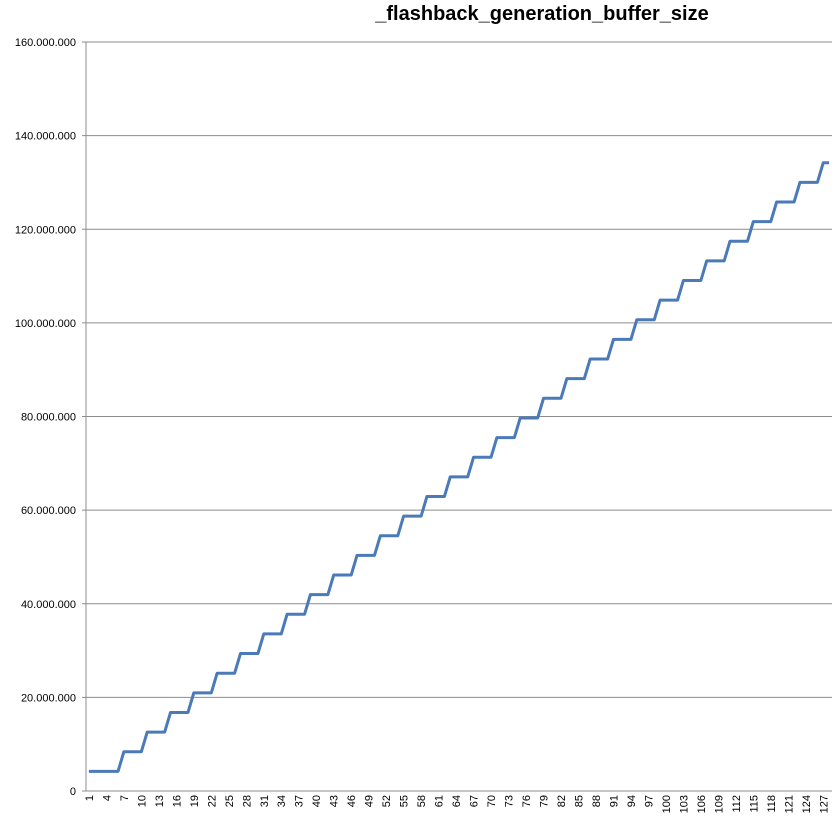  Describe the element at coordinates (247, 801) in the screenshot. I see `x-tick-label: 28` at that location.